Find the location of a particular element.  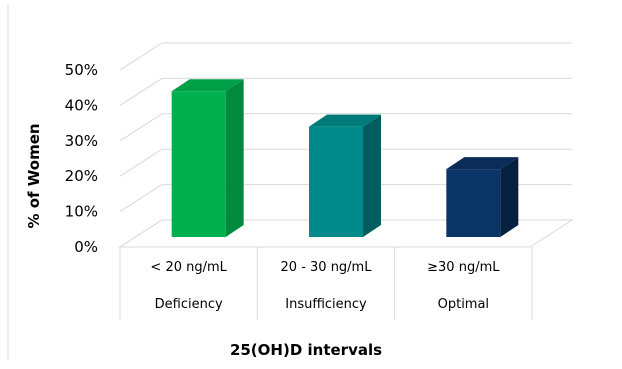

category-label: 20 - 30 ng/mL is located at coordinates (327, 267).